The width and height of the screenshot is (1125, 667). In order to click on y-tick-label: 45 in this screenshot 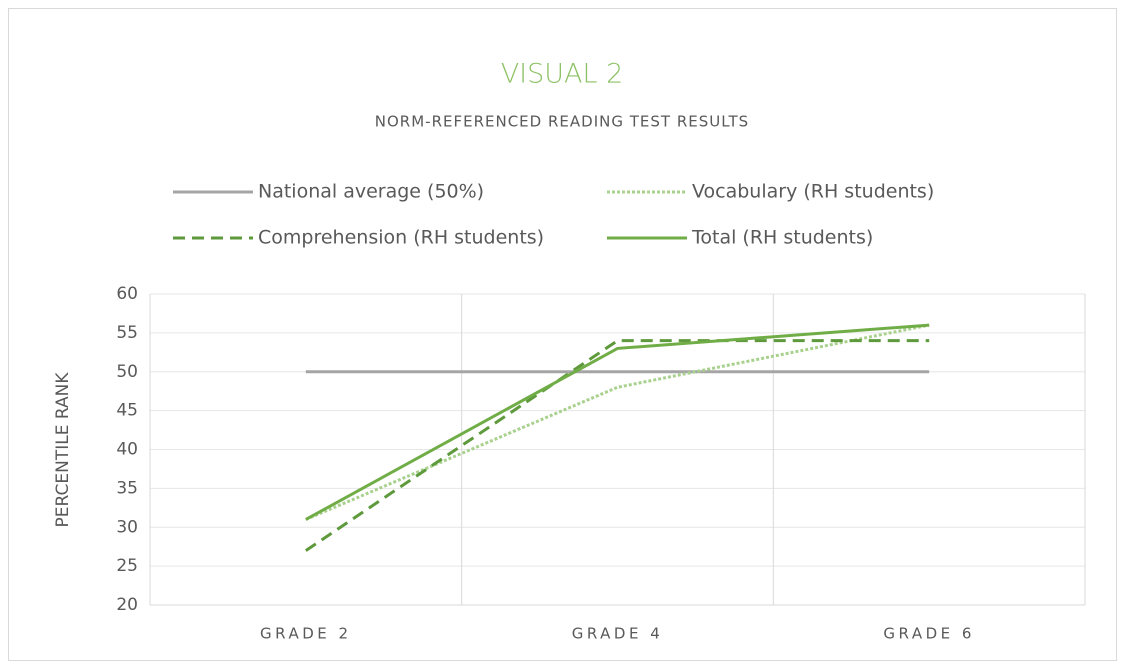, I will do `click(127, 411)`.